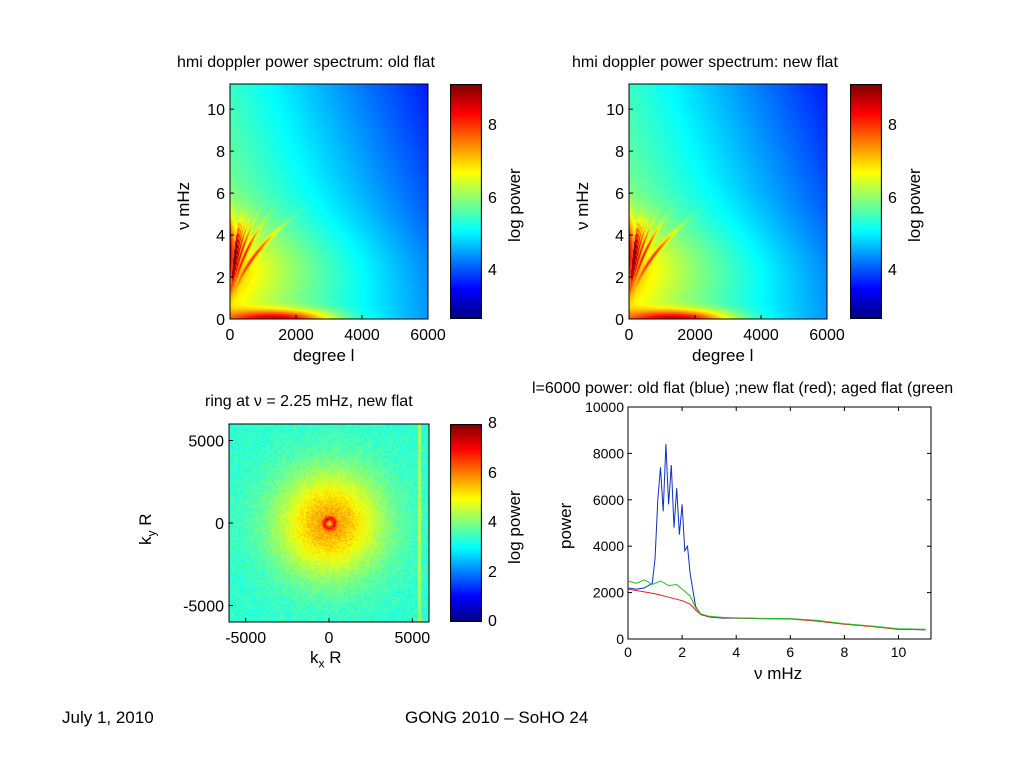 The height and width of the screenshot is (768, 1024). What do you see at coordinates (615, 110) in the screenshot?
I see `chart2-ytick-label: 10` at bounding box center [615, 110].